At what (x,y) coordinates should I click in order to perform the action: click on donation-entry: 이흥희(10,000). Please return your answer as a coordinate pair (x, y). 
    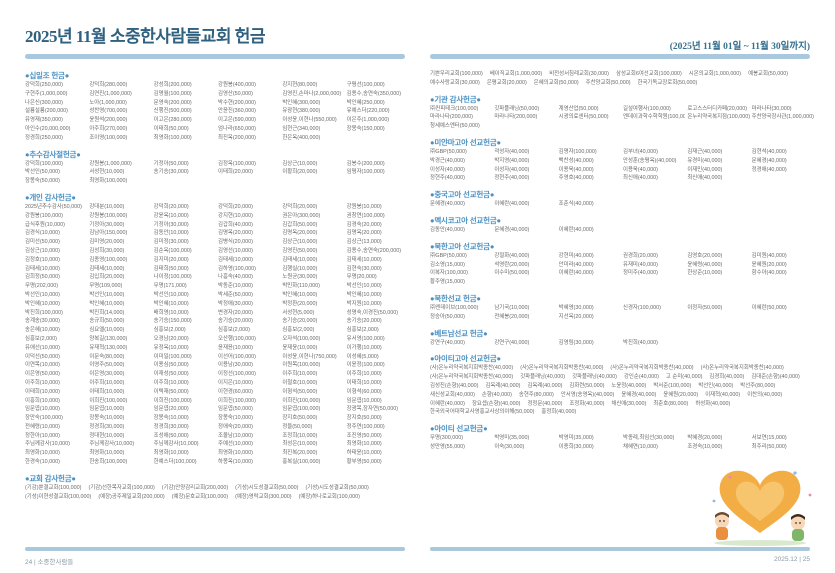
    Looking at the image, I should click on (42, 400).